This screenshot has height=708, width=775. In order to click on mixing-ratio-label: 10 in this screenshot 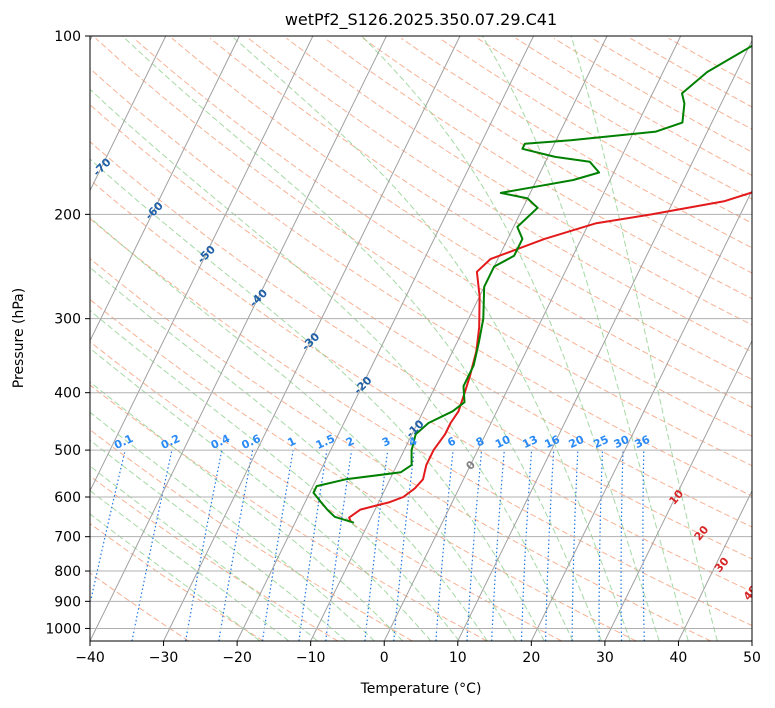, I will do `click(503, 442)`.